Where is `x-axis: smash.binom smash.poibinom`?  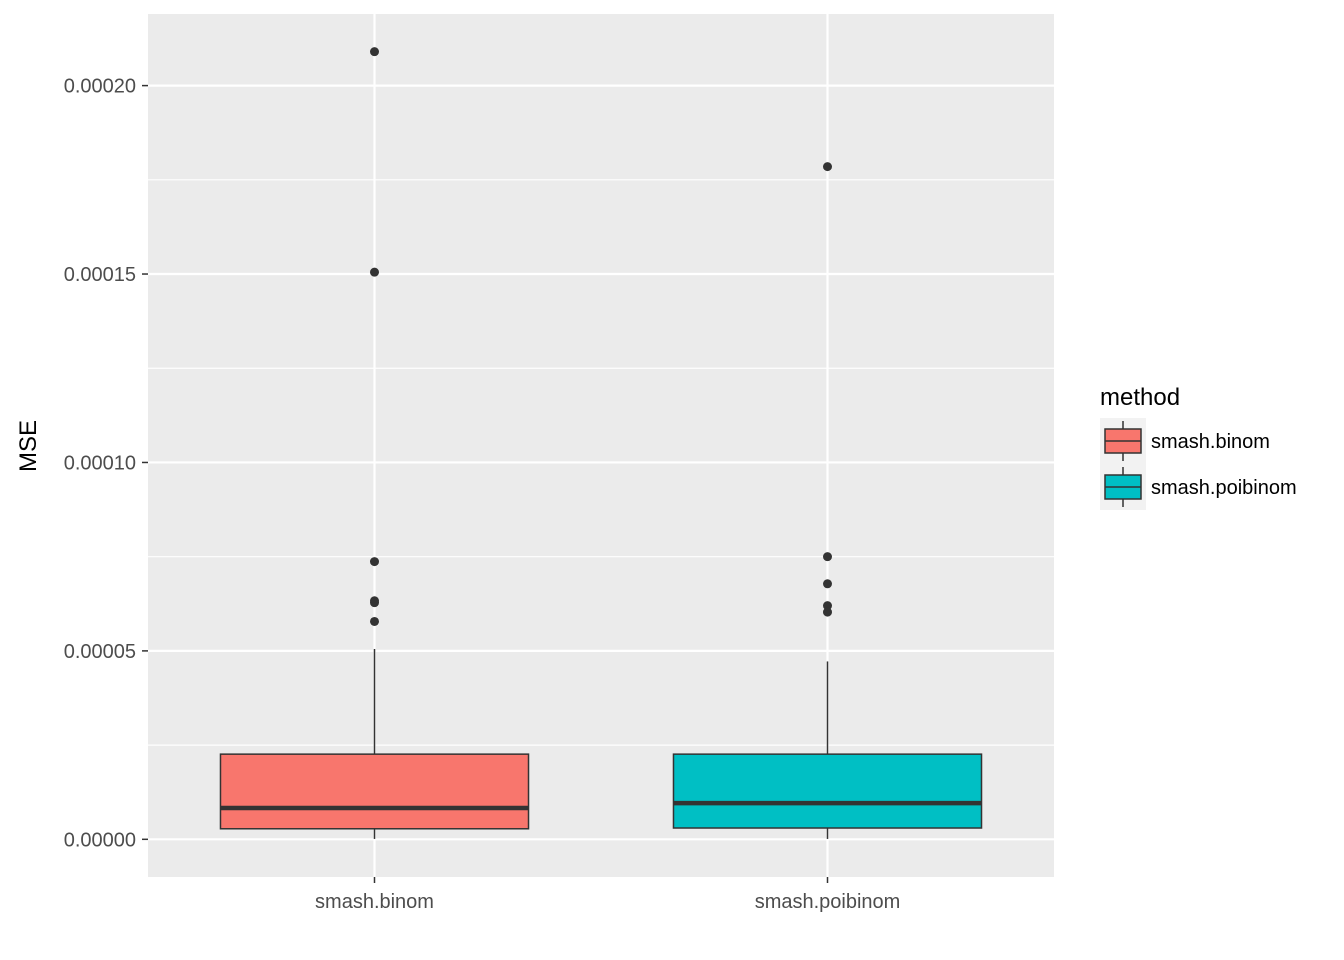 x-axis: smash.binom smash.poibinom is located at coordinates (607, 895).